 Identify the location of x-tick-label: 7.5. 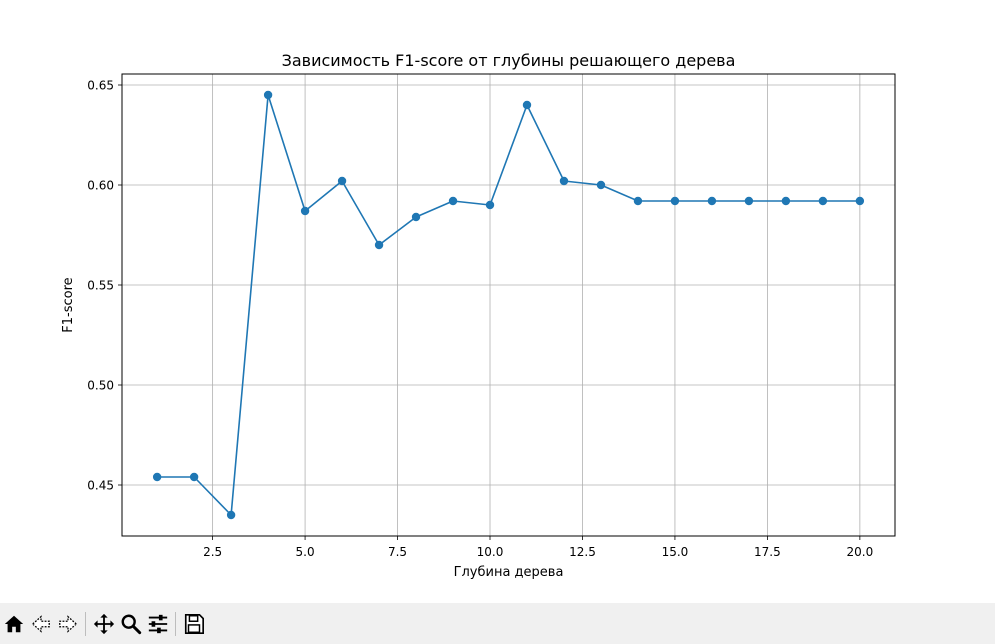
(397, 552).